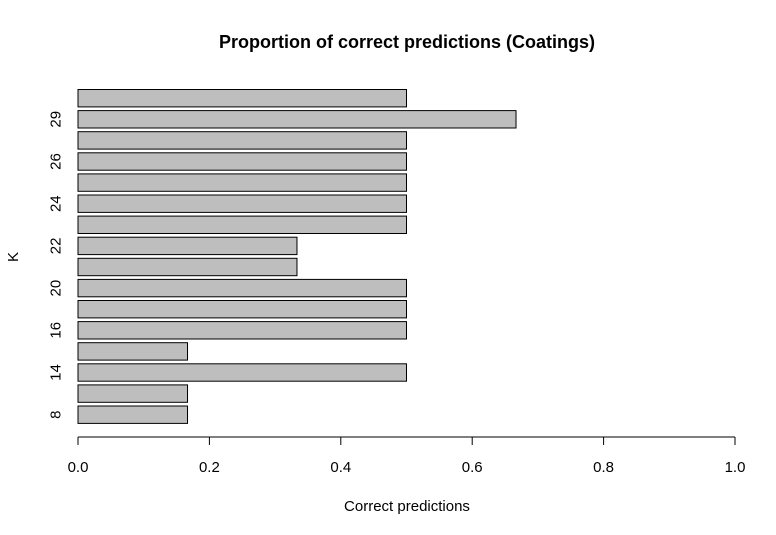 This screenshot has width=776, height=535. Describe the element at coordinates (78, 467) in the screenshot. I see `x-tick-label: 0.0` at that location.